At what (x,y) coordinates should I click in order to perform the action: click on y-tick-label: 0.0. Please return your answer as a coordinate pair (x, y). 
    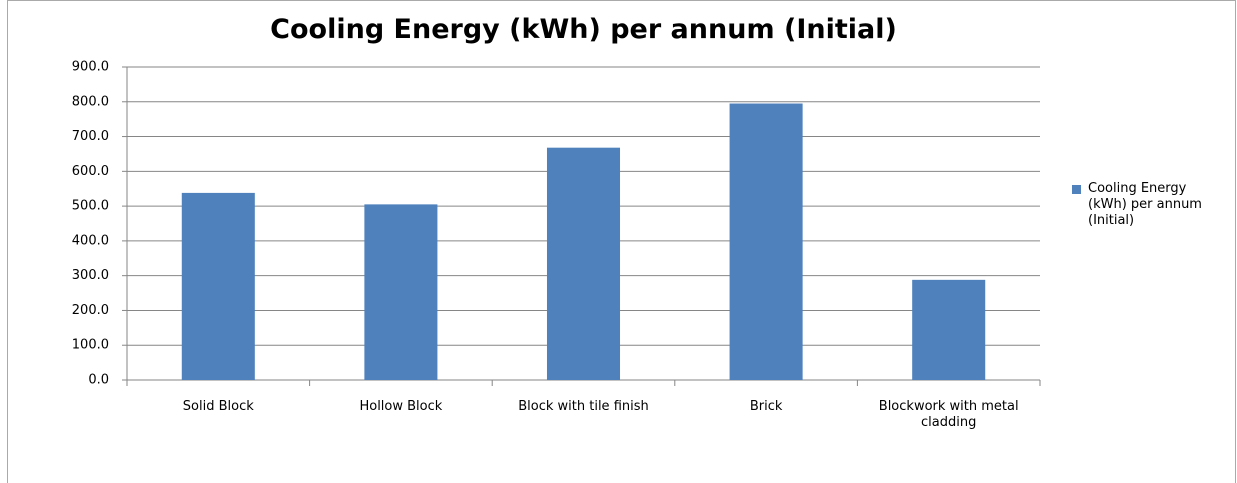
    Looking at the image, I should click on (98, 380).